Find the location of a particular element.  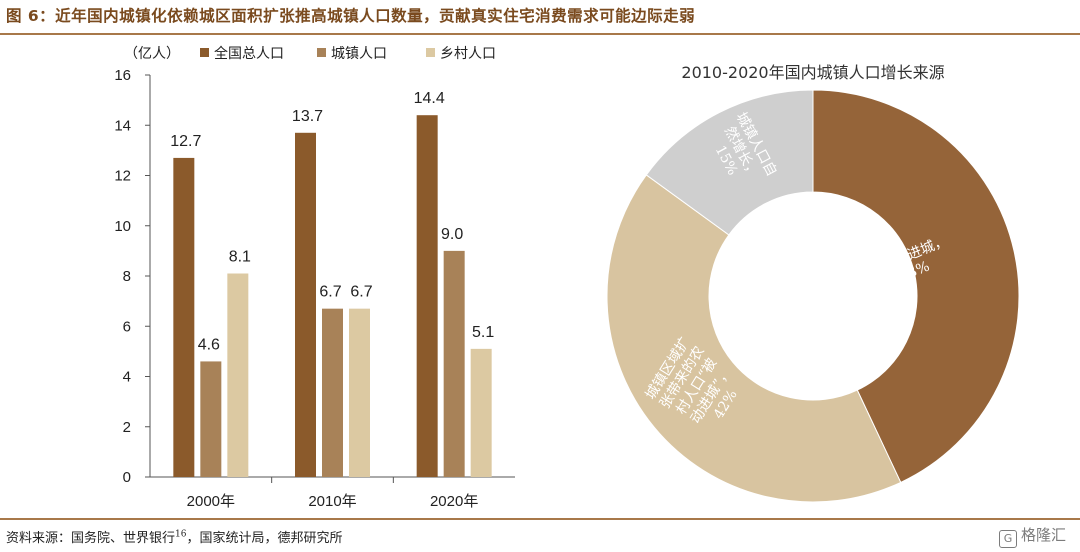

source-note: 资料来源：国务院、世界银行16，国家统计局，德邦研究所 is located at coordinates (174, 536).